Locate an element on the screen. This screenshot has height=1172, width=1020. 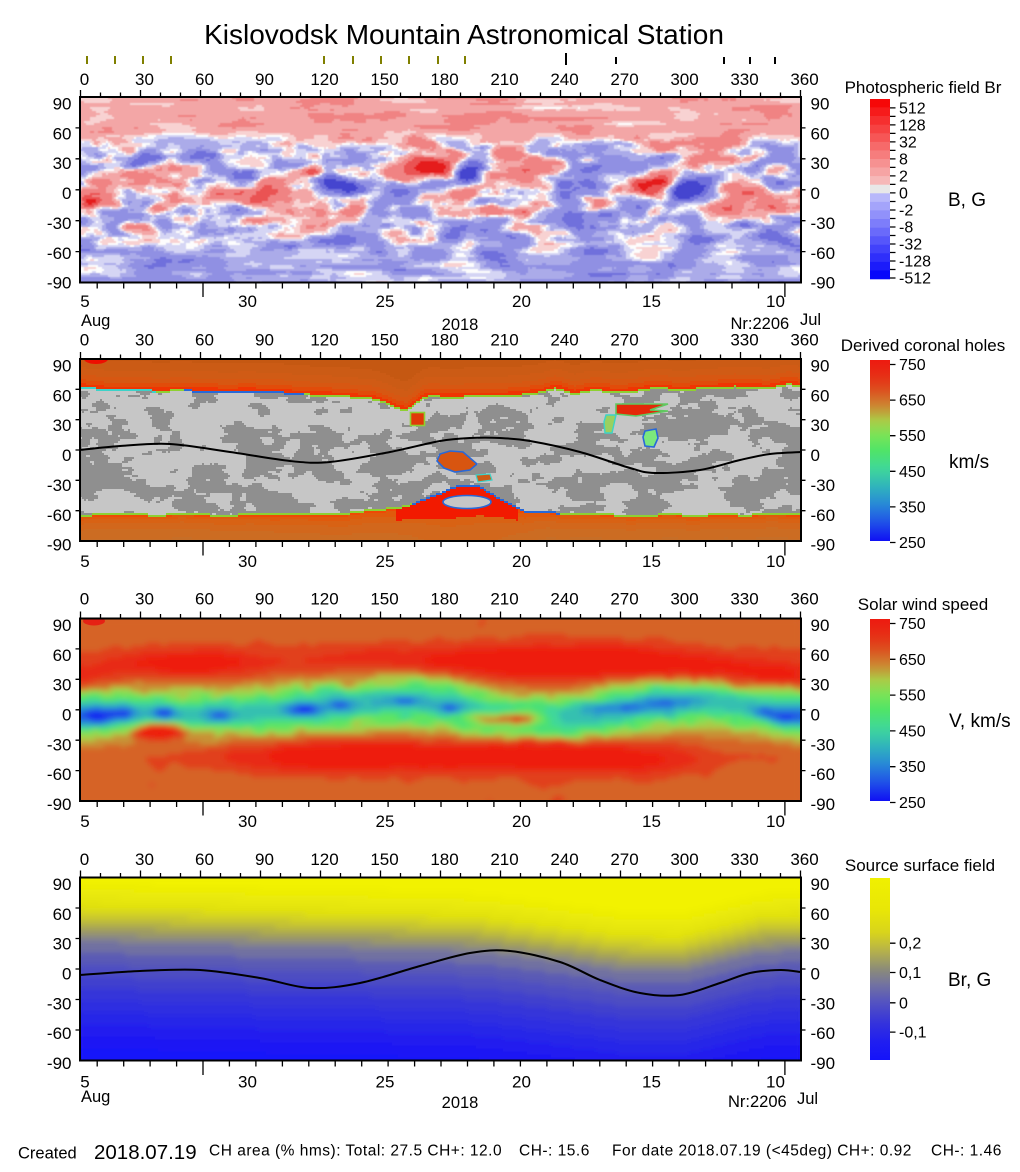
svg-text: Solar wind speed is located at coordinates (923, 604).